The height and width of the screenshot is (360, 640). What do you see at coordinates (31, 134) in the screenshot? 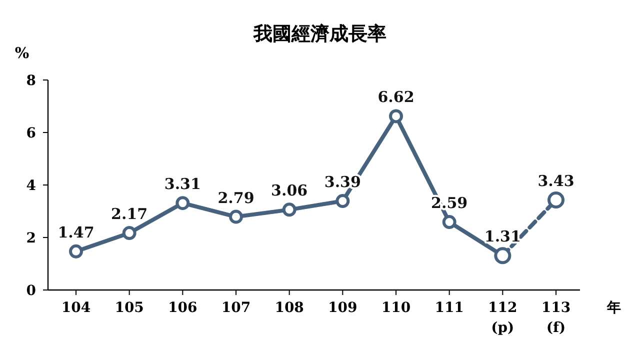
I see `y-tick-label: 6` at bounding box center [31, 134].